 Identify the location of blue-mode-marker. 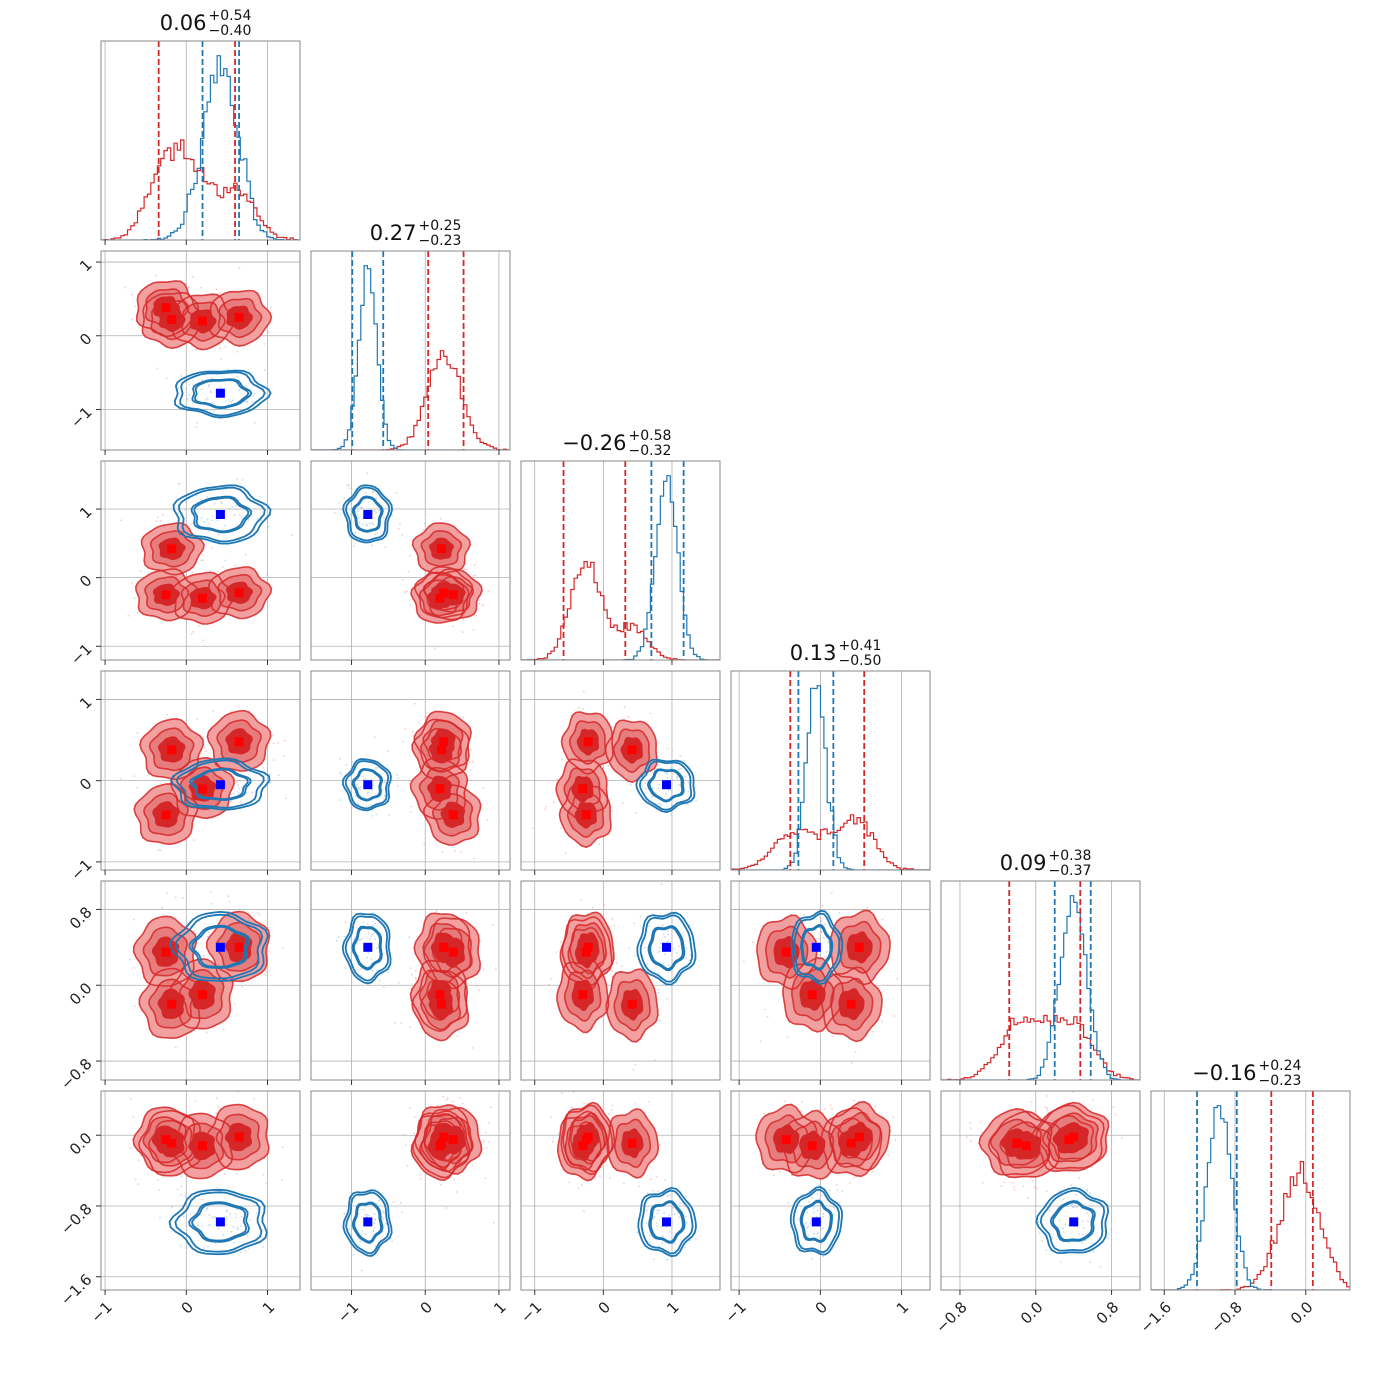
(220, 785).